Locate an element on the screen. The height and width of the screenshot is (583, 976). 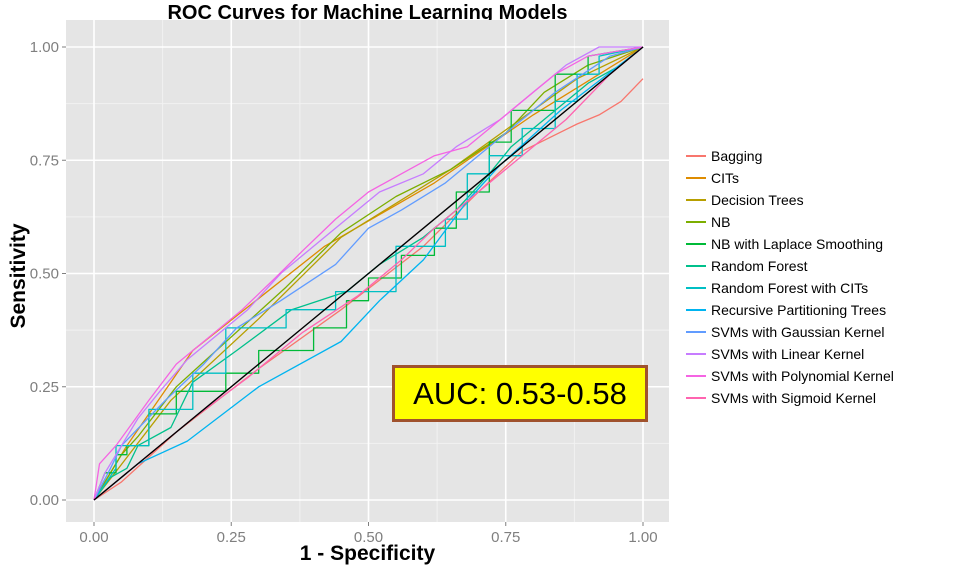
legend-item: SVMs with Polynomial Kernel is located at coordinates (790, 376).